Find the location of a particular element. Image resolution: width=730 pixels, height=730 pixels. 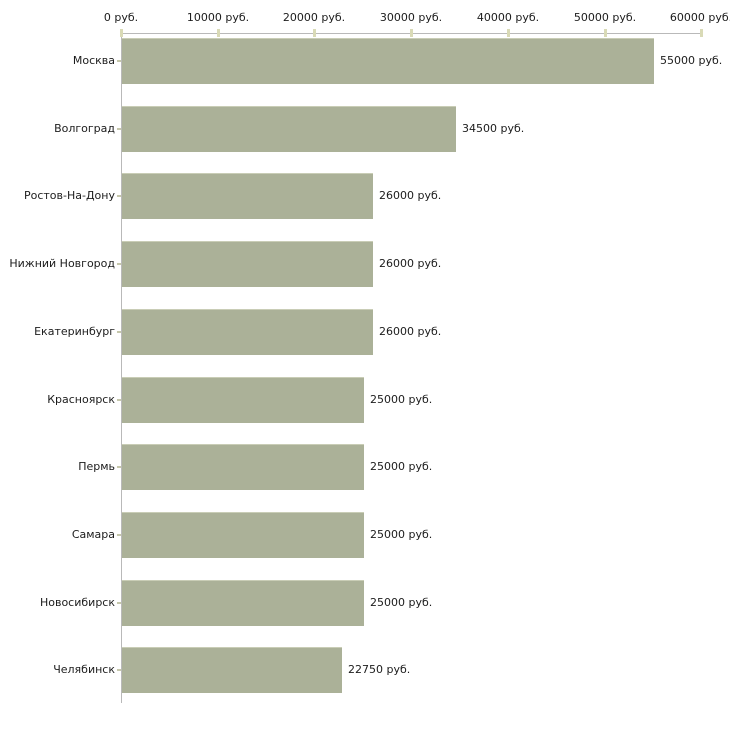

x-axis-tick-label: 10000 руб. is located at coordinates (218, 17).